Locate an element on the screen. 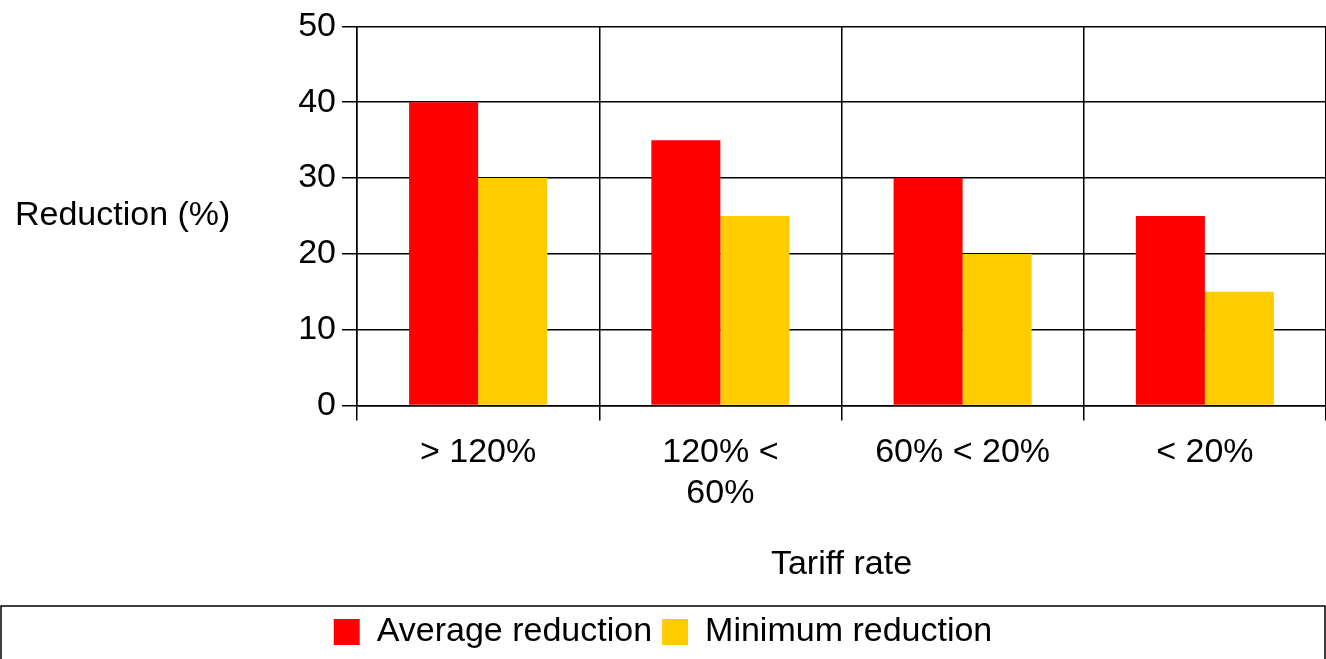 Image resolution: width=1326 pixels, height=659 pixels. x-axis-title: Tariff rate is located at coordinates (841, 561).